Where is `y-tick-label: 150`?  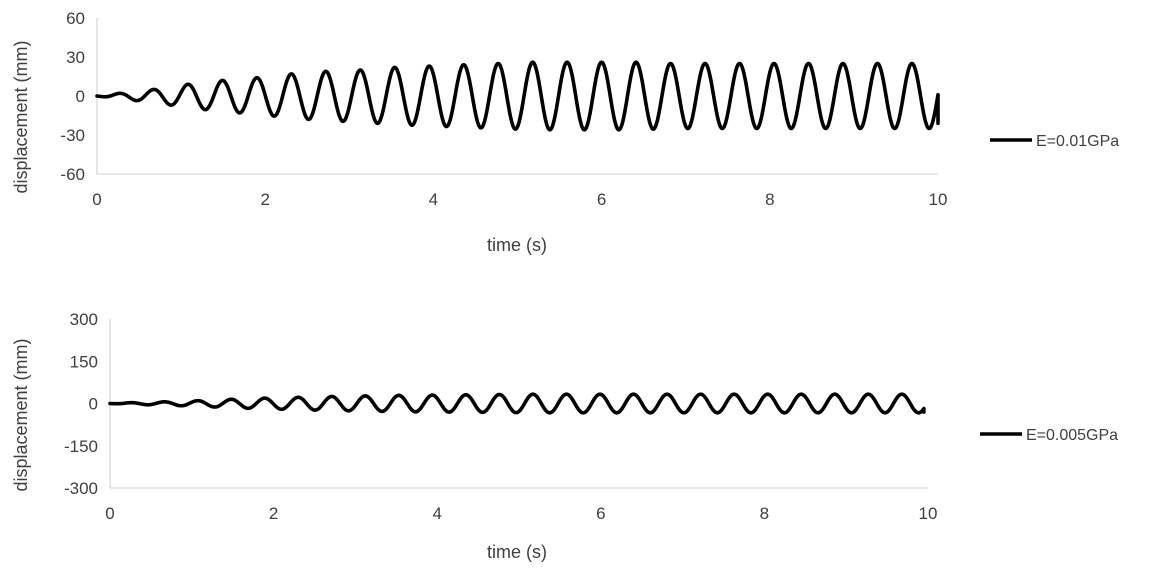
y-tick-label: 150 is located at coordinates (84, 361).